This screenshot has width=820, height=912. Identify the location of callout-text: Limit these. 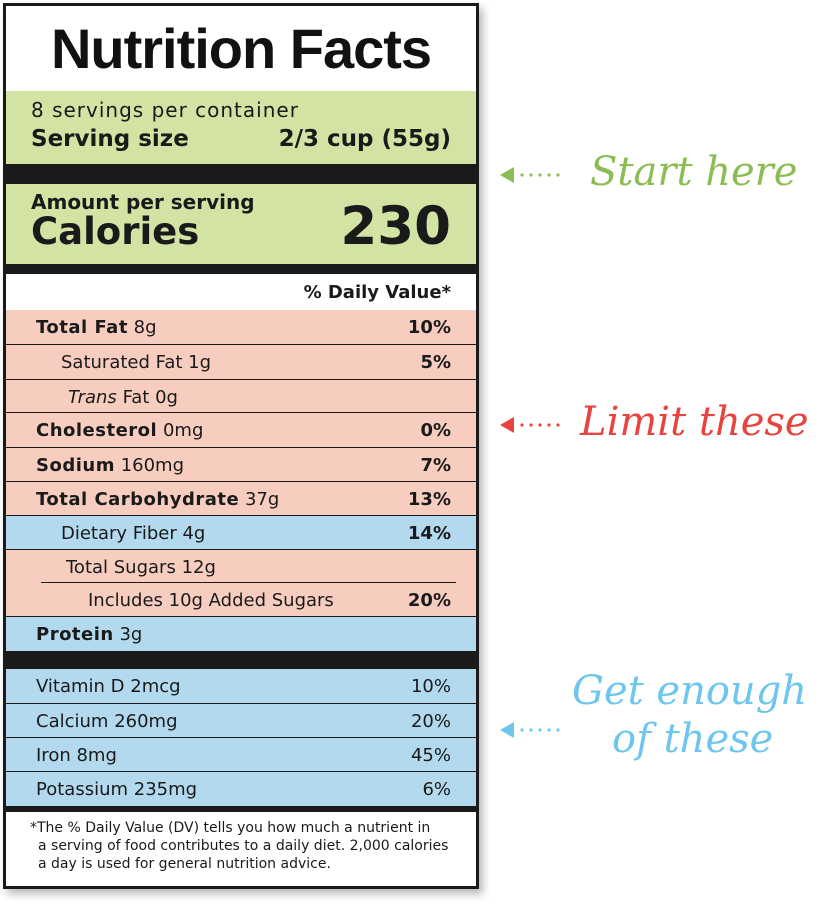
(694, 422).